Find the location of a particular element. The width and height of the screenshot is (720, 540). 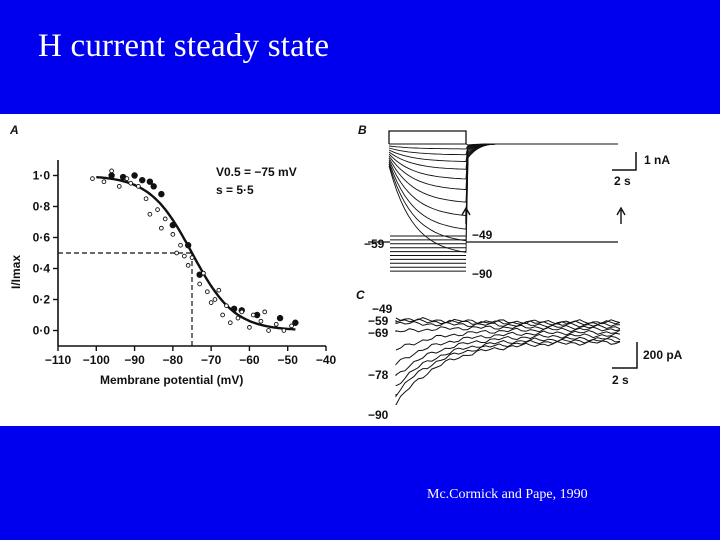

panel-c-label: C is located at coordinates (360, 295).